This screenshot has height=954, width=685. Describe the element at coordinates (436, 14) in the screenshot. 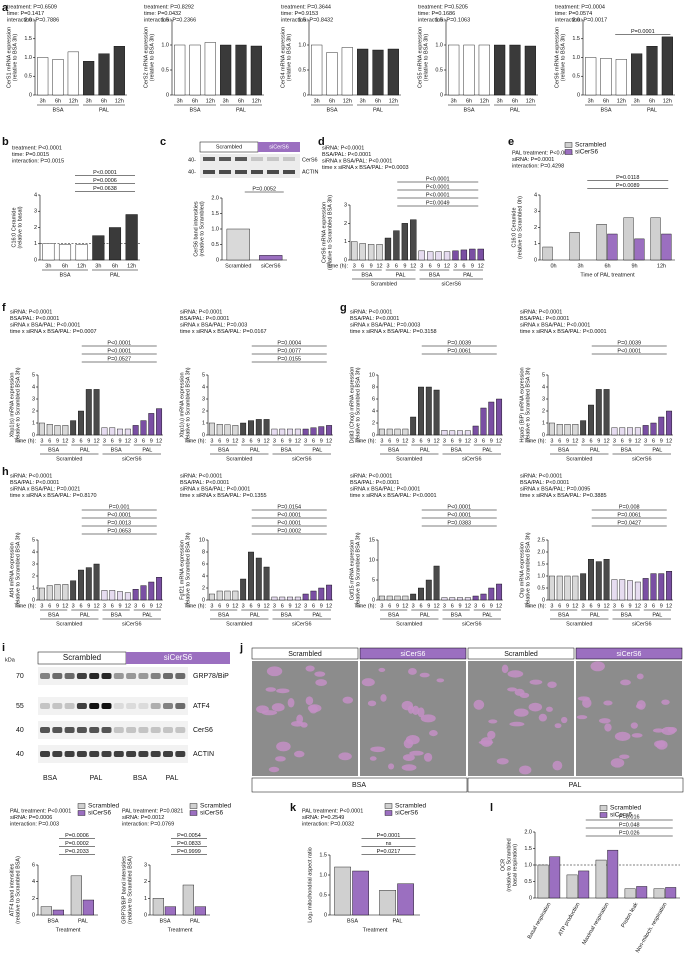

I see `stat: time: P=0.1686` at that location.